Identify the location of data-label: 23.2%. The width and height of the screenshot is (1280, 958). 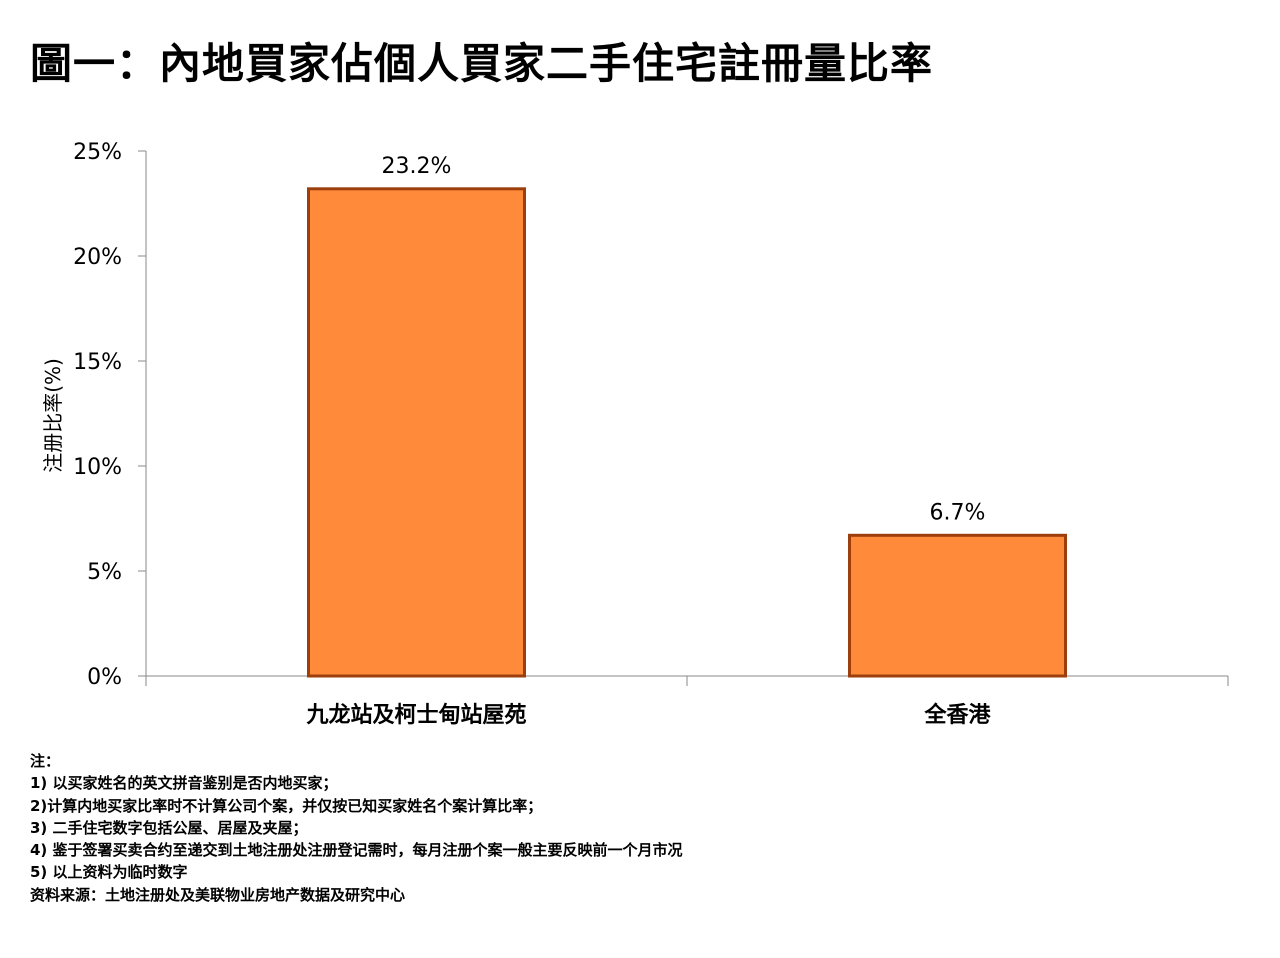
(417, 166).